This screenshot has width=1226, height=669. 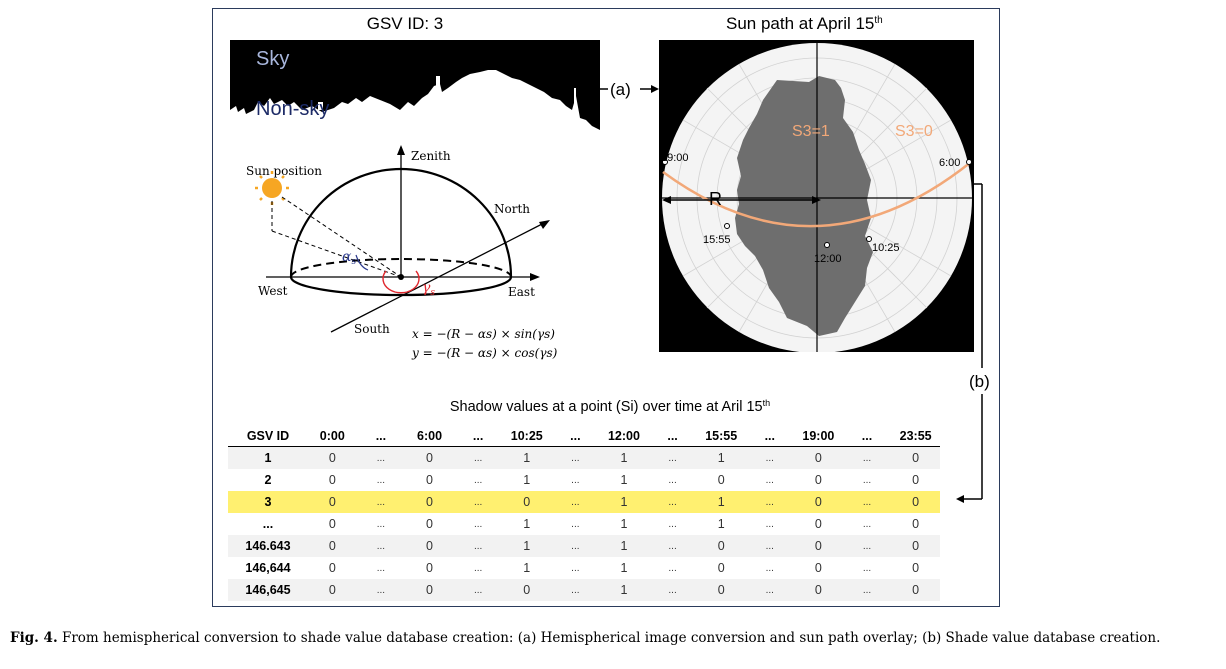 What do you see at coordinates (979, 381) in the screenshot?
I see `arrow-b-label: (b)` at bounding box center [979, 381].